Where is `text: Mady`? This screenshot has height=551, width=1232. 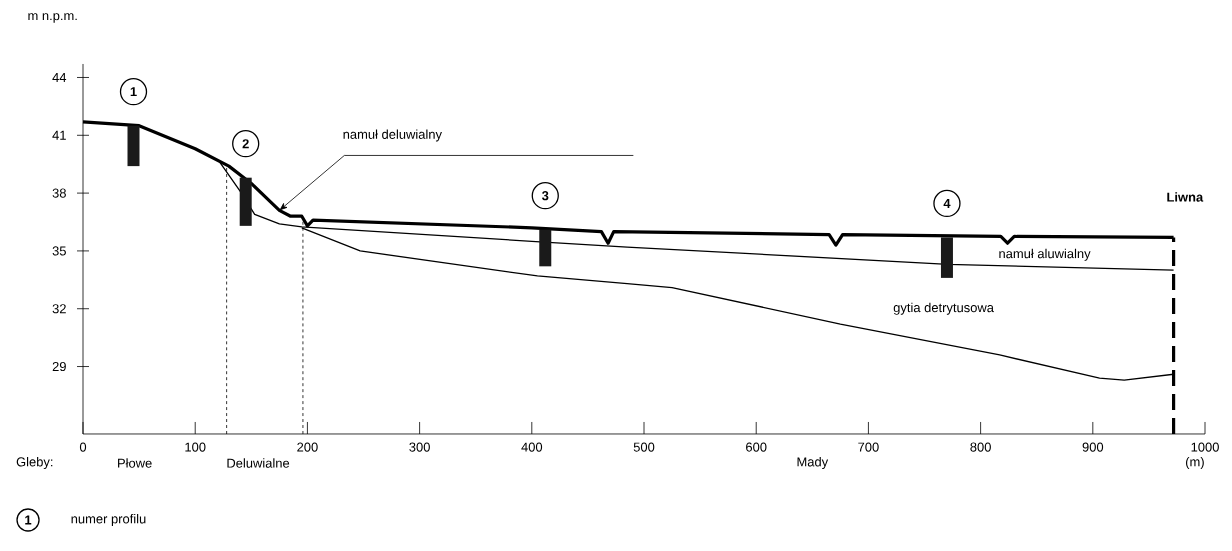
text: Mady is located at coordinates (813, 463).